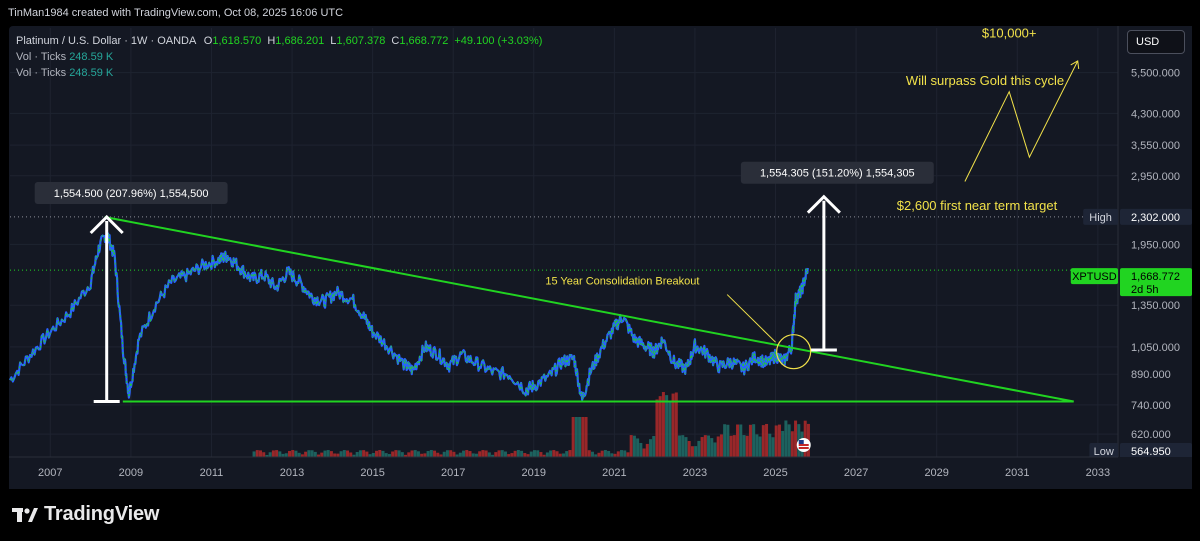 The image size is (1200, 541). I want to click on low-price-value-box, so click(1156, 451).